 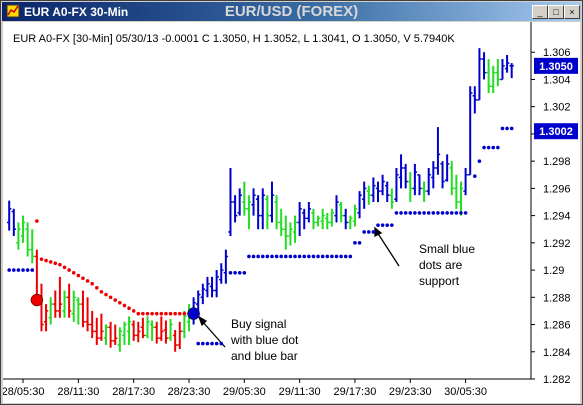 I want to click on minimize-button: _, so click(x=540, y=12).